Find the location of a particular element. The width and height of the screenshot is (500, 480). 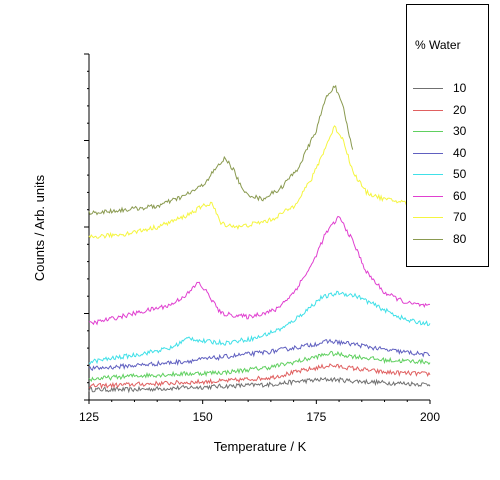

legend-label: 50 is located at coordinates (460, 174).